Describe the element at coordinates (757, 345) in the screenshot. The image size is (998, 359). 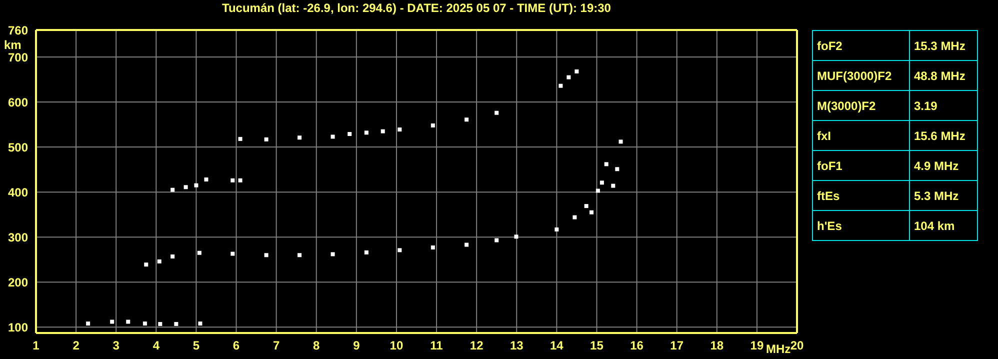
I see `x-tick-label: 19` at that location.